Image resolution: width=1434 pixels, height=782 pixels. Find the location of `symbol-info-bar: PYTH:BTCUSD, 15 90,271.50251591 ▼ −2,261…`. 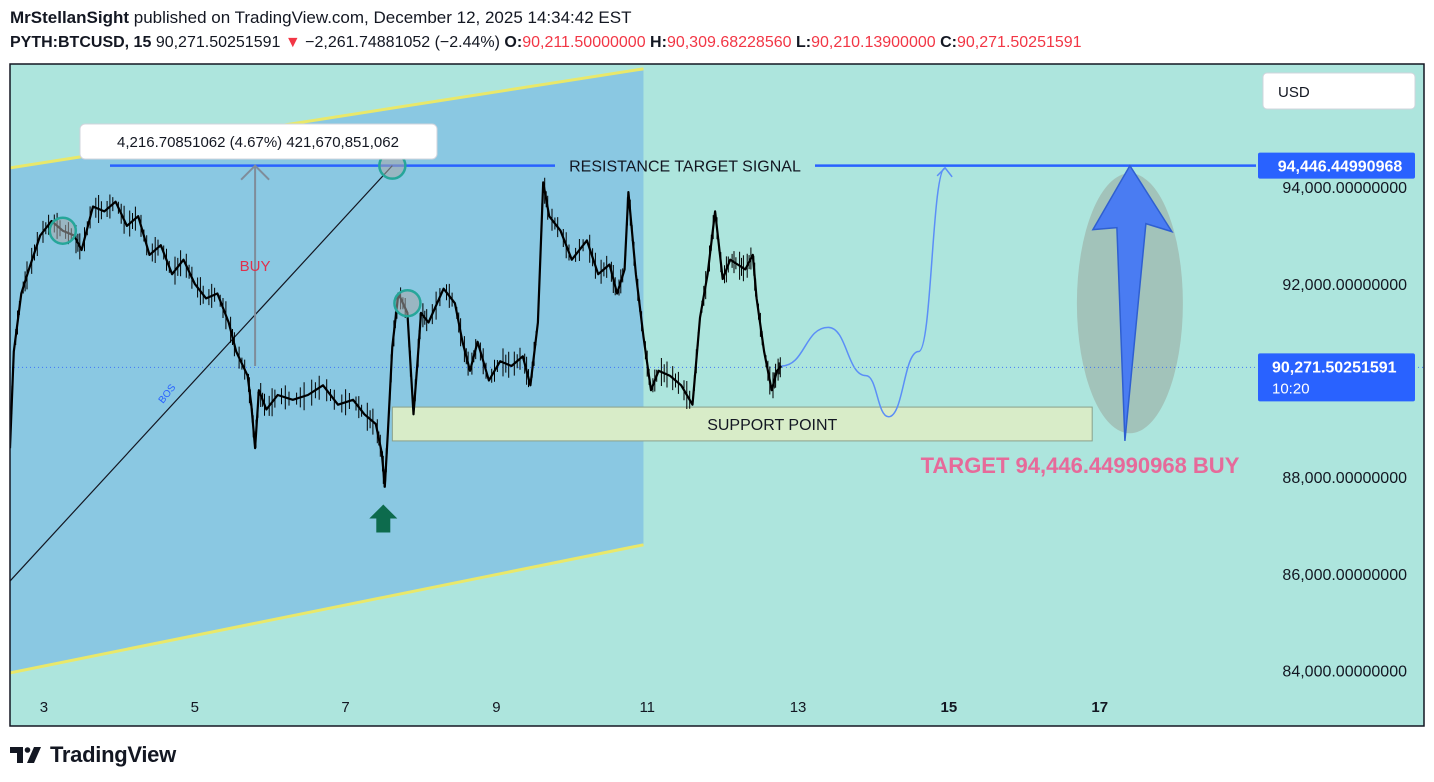

symbol-info-bar: PYTH:BTCUSD, 15 90,271.50251591 ▼ −2,261… is located at coordinates (546, 43).